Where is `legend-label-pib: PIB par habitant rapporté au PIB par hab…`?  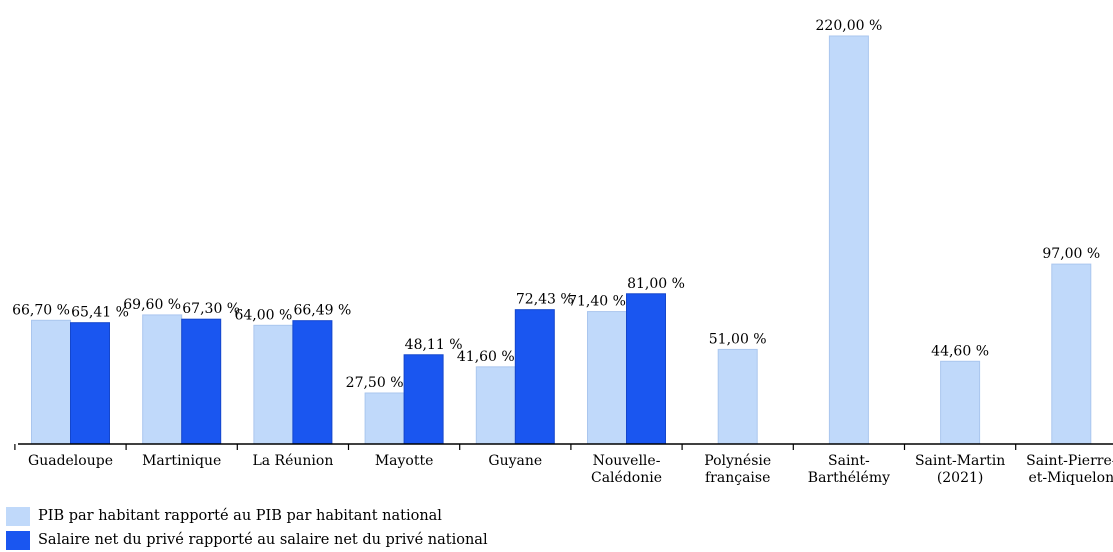
legend-label-pib: PIB par habitant rapporté au PIB par hab… is located at coordinates (240, 516).